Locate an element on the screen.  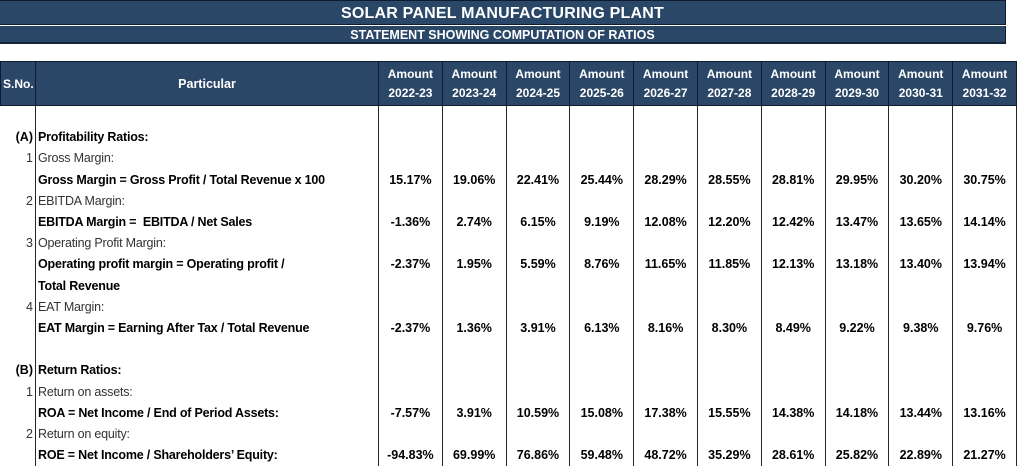
value-cell: 14.18% is located at coordinates (857, 413).